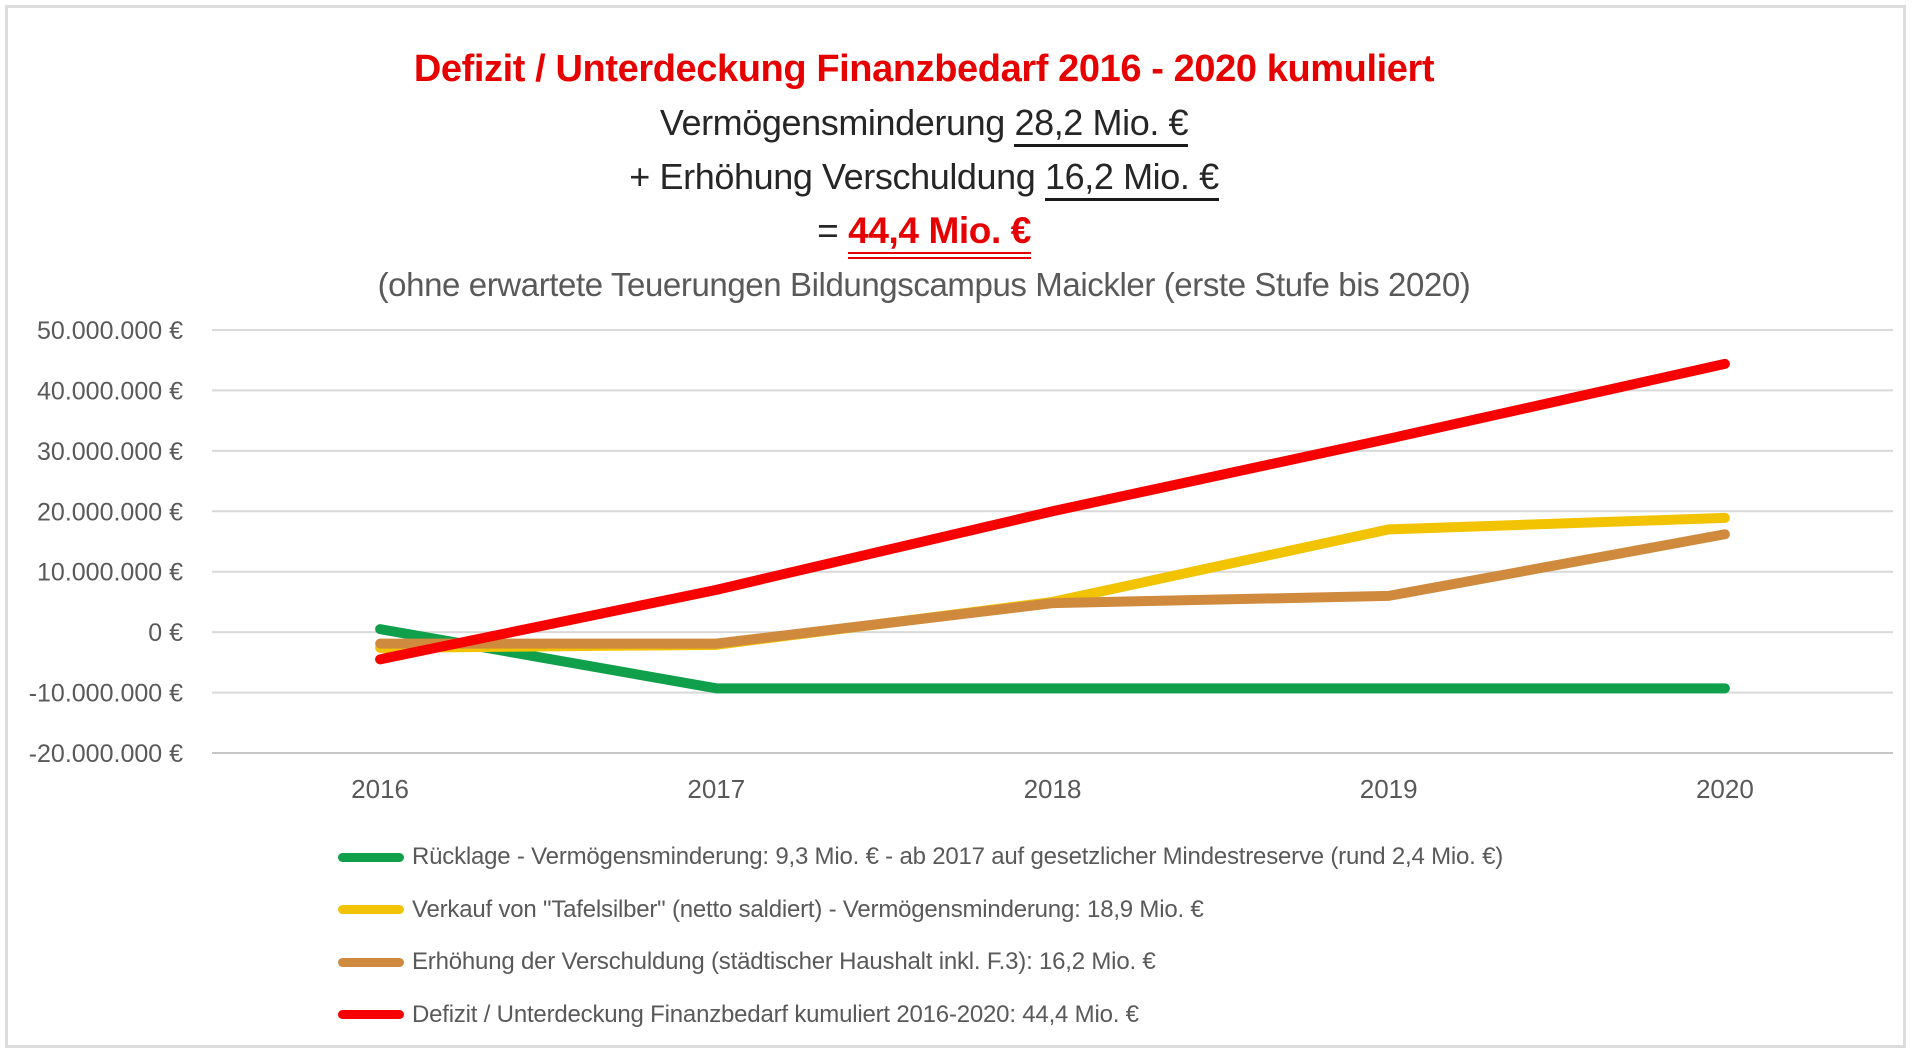 The width and height of the screenshot is (1920, 1061). I want to click on y-axis-tick-label: 20.000.000 €, so click(110, 512).